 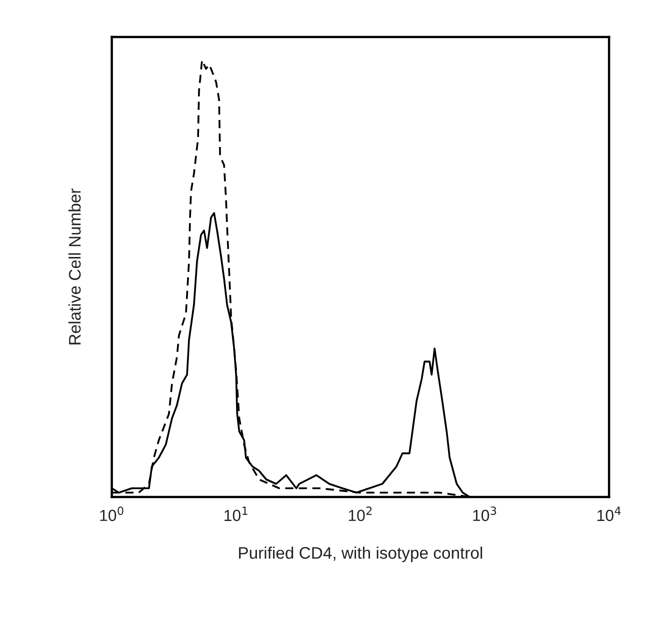 What do you see at coordinates (484, 514) in the screenshot?
I see `x-tick-label: 10$^{3}$` at bounding box center [484, 514].